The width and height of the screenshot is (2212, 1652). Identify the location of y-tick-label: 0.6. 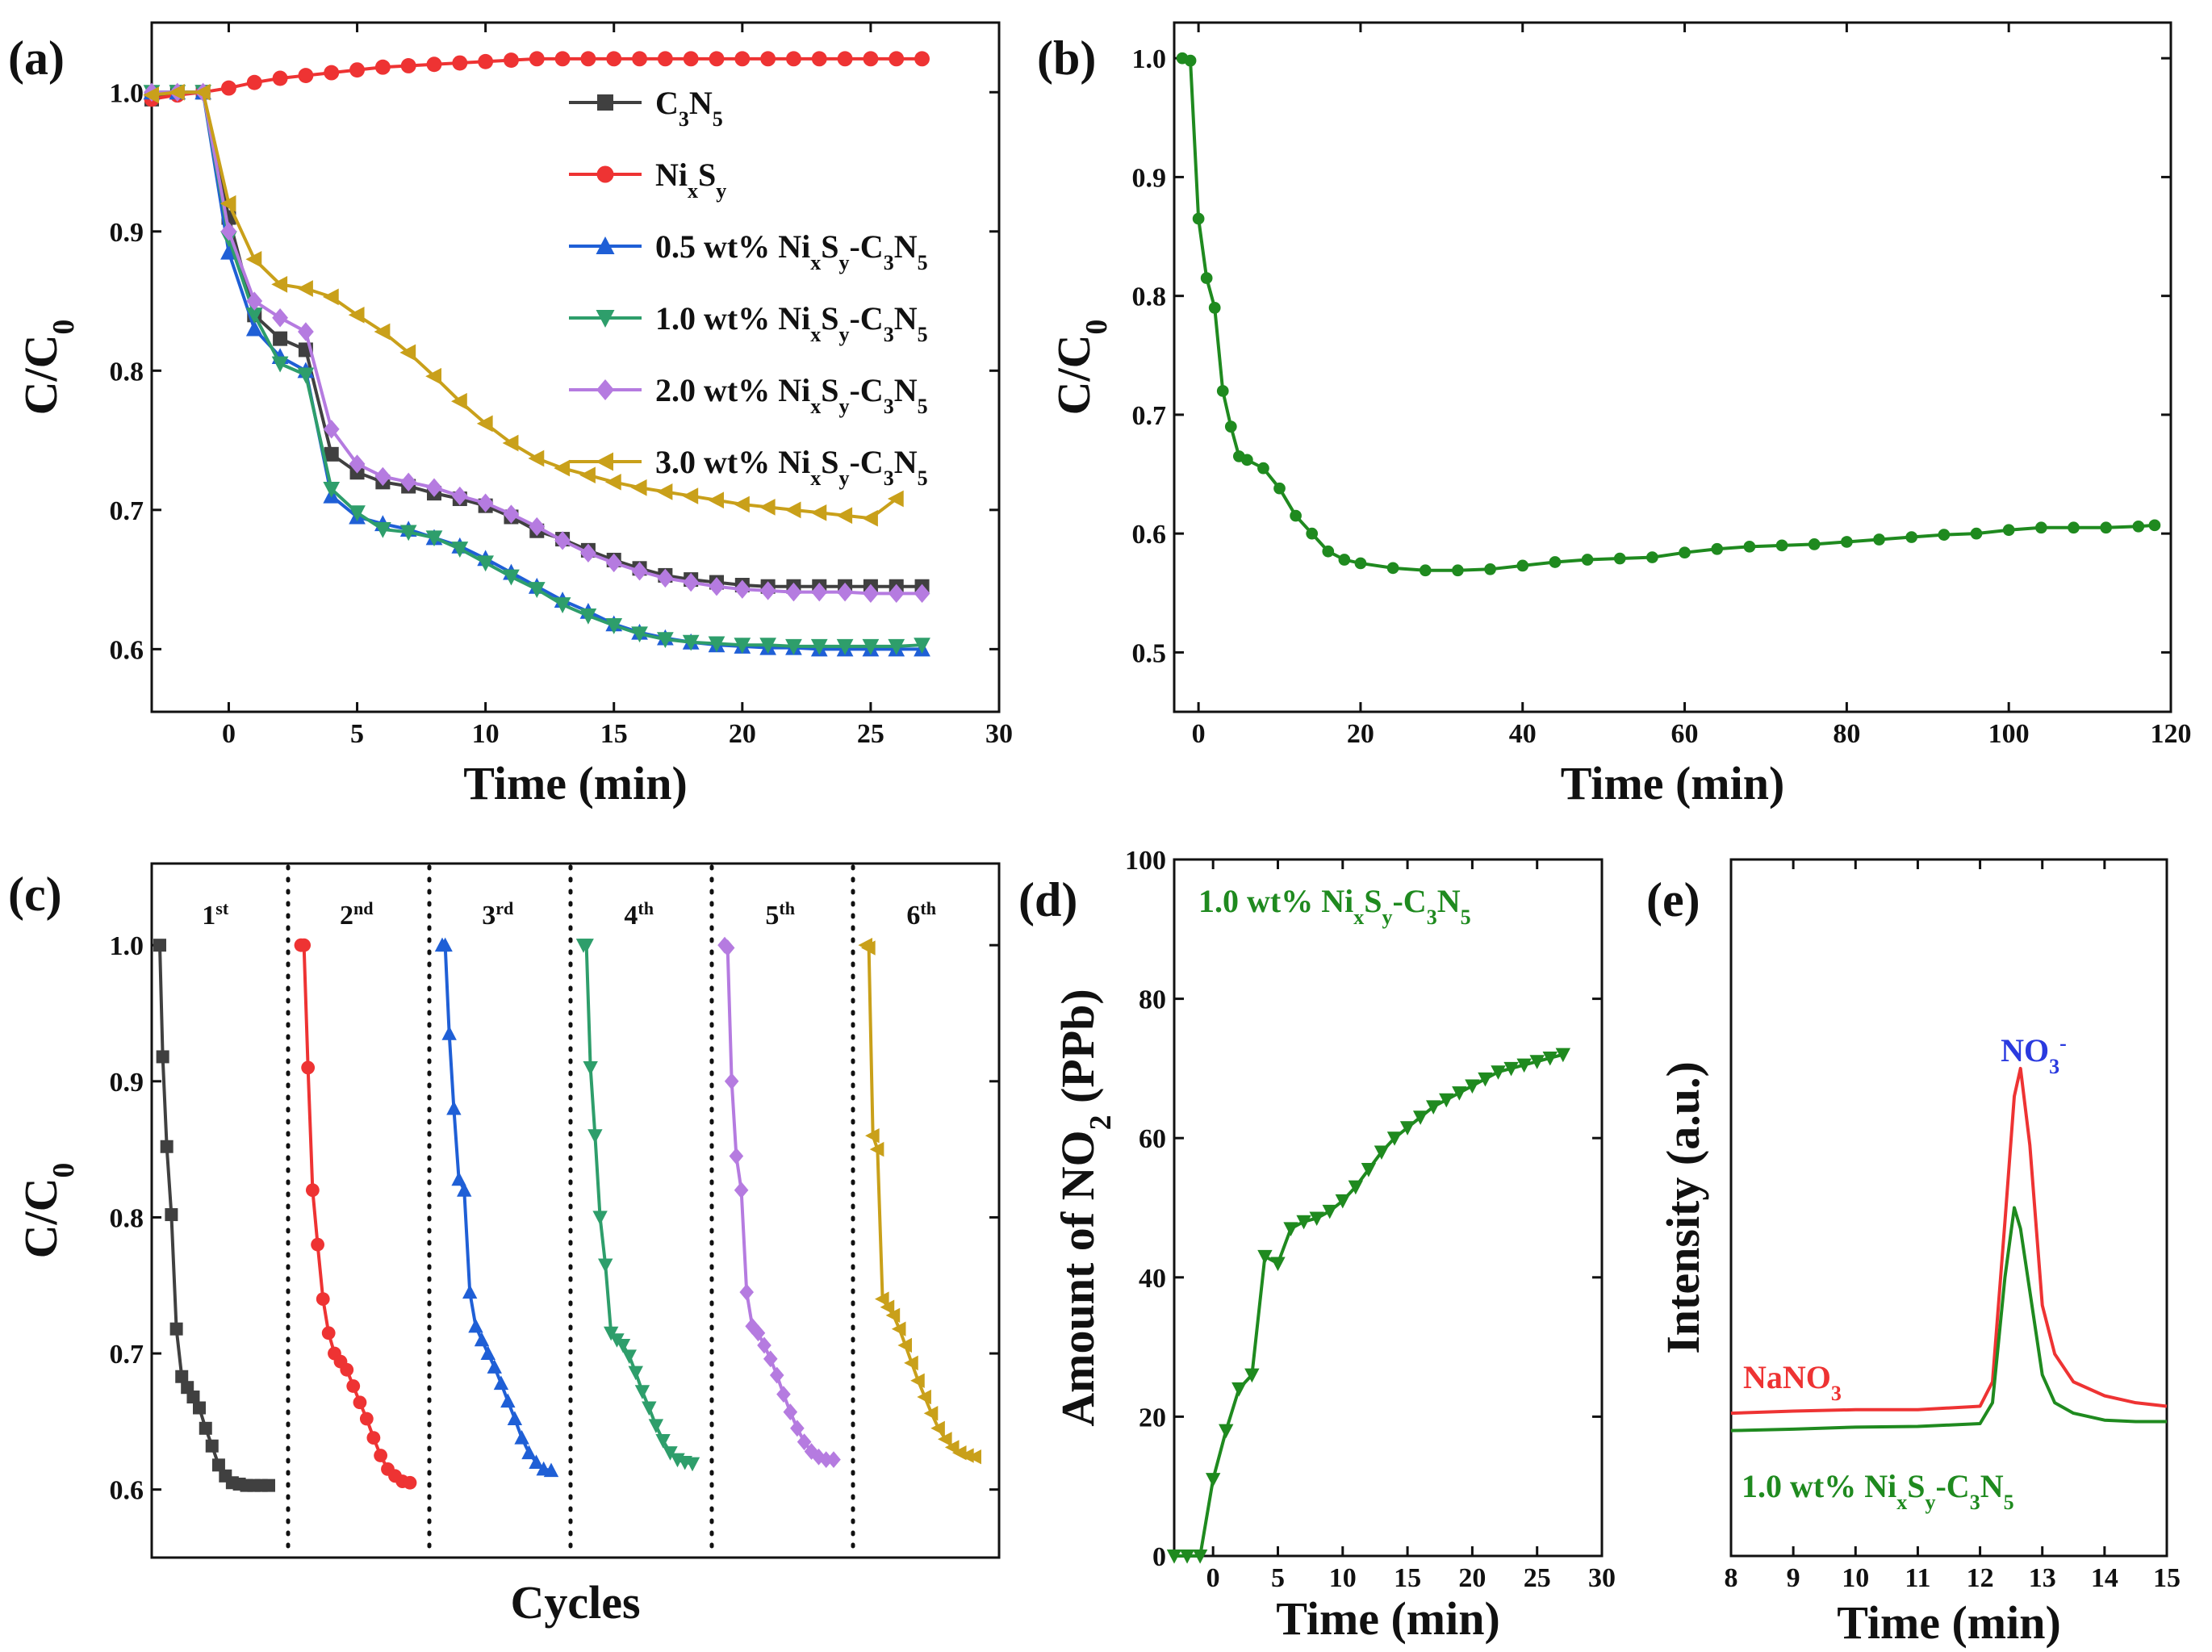
(1149, 535).